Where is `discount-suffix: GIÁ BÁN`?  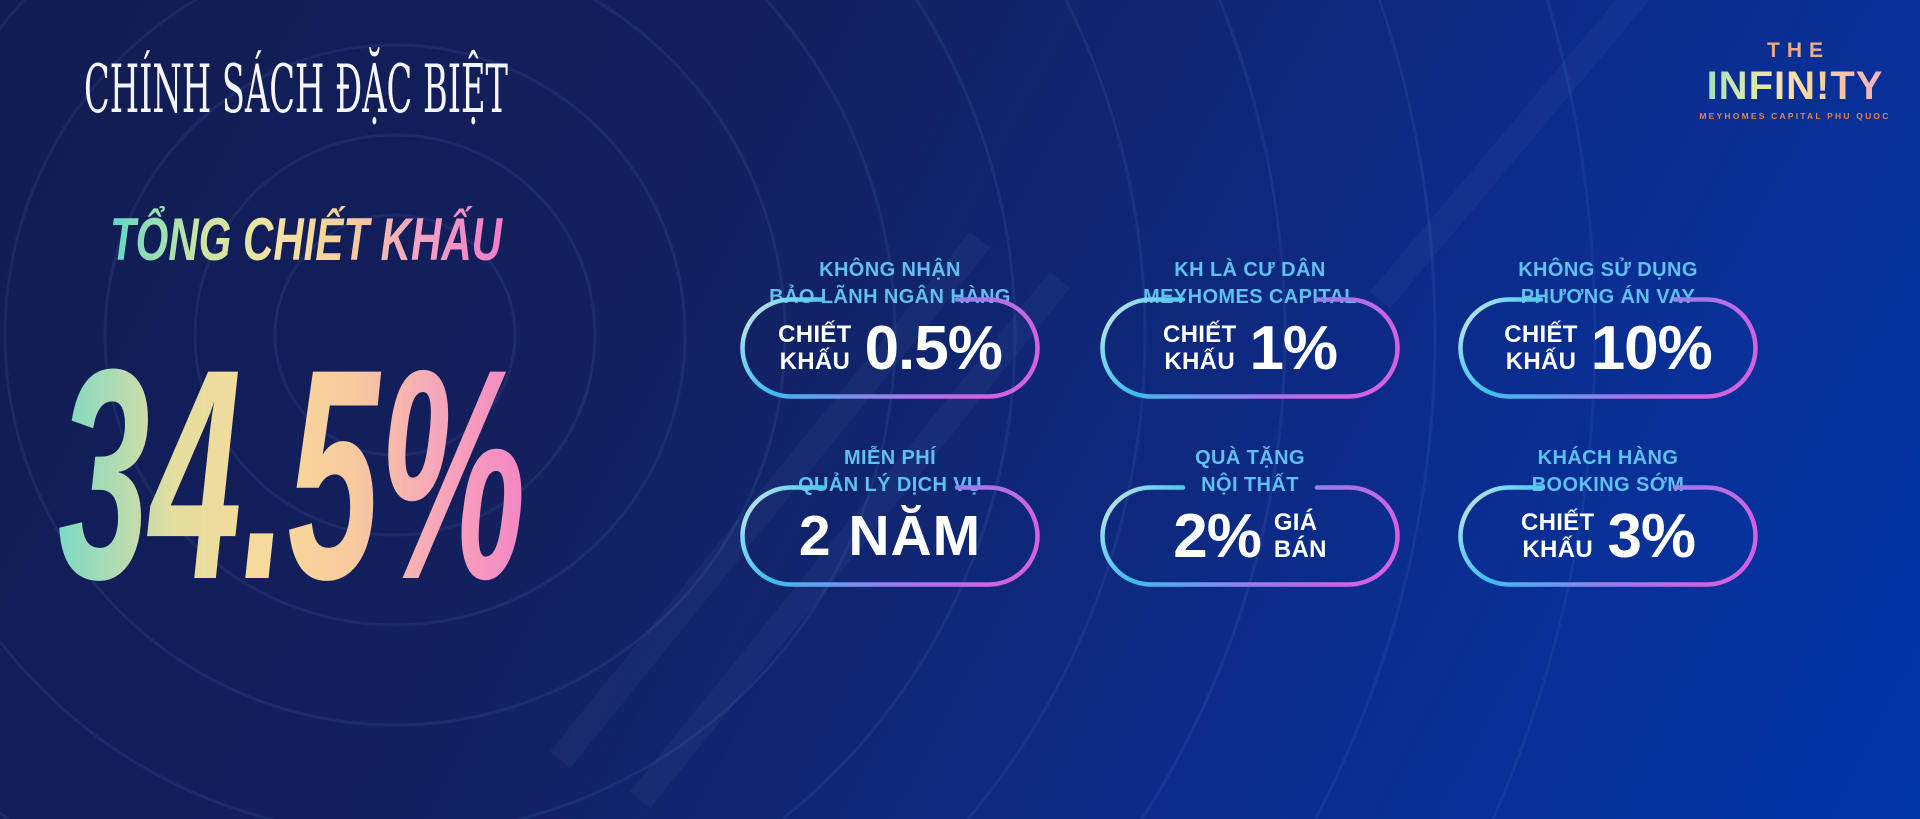
discount-suffix: GIÁ BÁN is located at coordinates (1300, 536).